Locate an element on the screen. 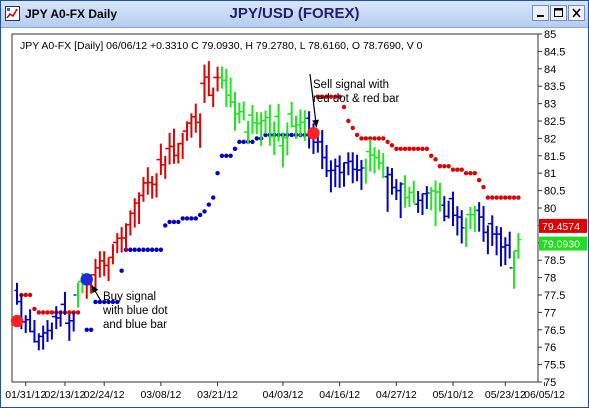 This screenshot has width=589, height=408. sell-annotation-text: Sell signal with is located at coordinates (351, 85).